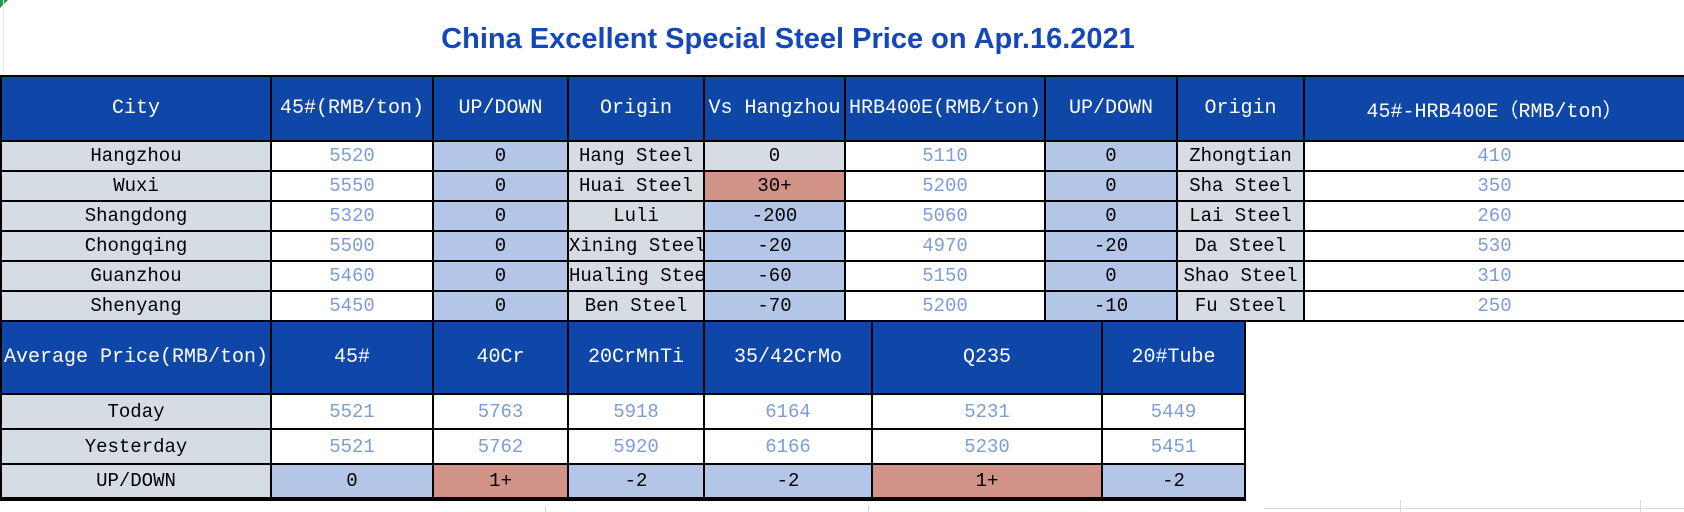 The height and width of the screenshot is (512, 1684). Describe the element at coordinates (136, 186) in the screenshot. I see `city-cell: Wuxi` at that location.